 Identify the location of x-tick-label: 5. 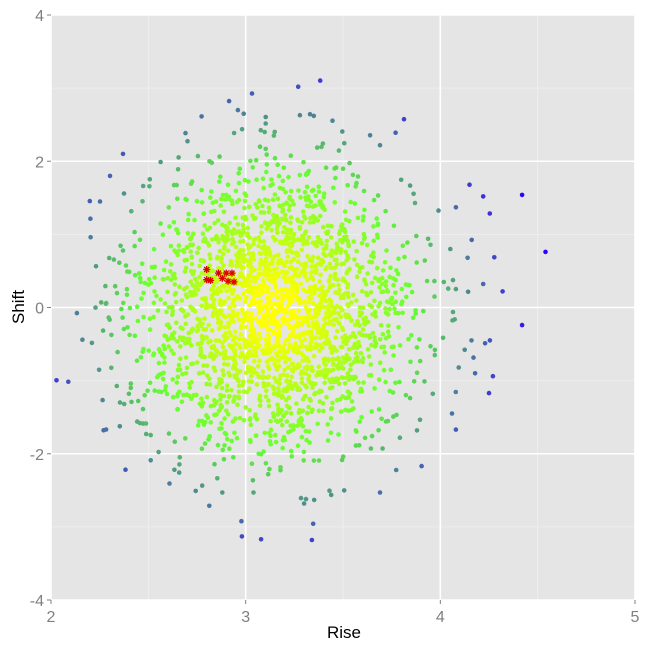
(635, 617).